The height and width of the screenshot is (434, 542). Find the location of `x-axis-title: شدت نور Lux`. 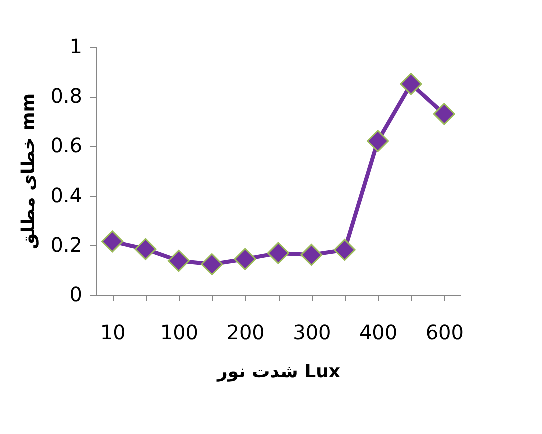

x-axis-title: شدت نور Lux is located at coordinates (278, 372).